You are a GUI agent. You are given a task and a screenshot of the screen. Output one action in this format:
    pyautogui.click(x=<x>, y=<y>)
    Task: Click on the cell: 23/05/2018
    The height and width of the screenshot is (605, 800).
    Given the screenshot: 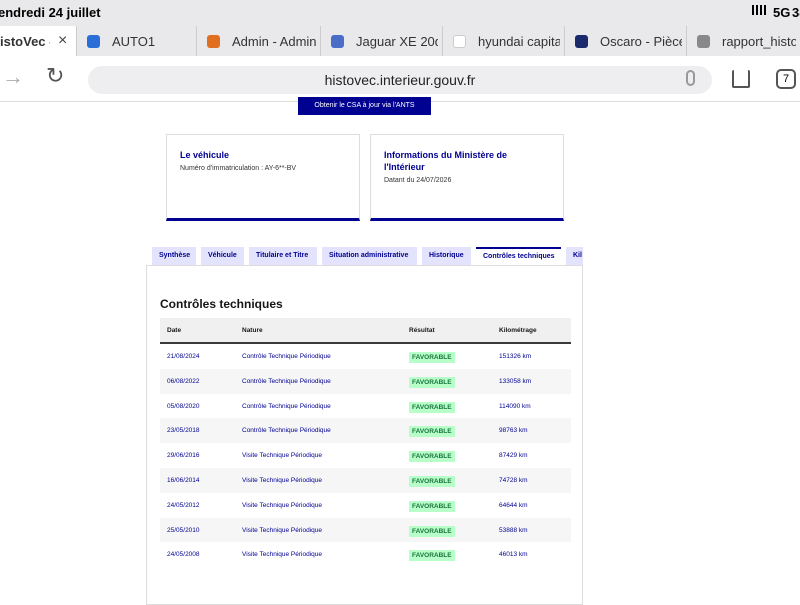 What is the action you would take?
    pyautogui.click(x=183, y=431)
    